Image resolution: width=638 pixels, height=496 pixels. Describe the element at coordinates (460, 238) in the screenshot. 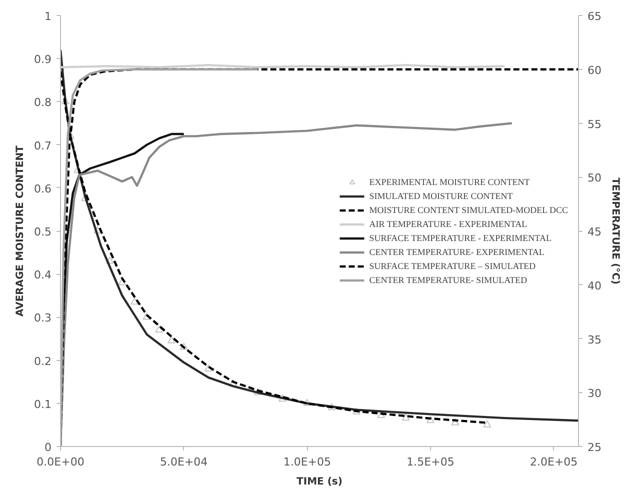

I see `legend-label: SURFACE TEMPERATURE - EXPERIMENTAL` at that location.